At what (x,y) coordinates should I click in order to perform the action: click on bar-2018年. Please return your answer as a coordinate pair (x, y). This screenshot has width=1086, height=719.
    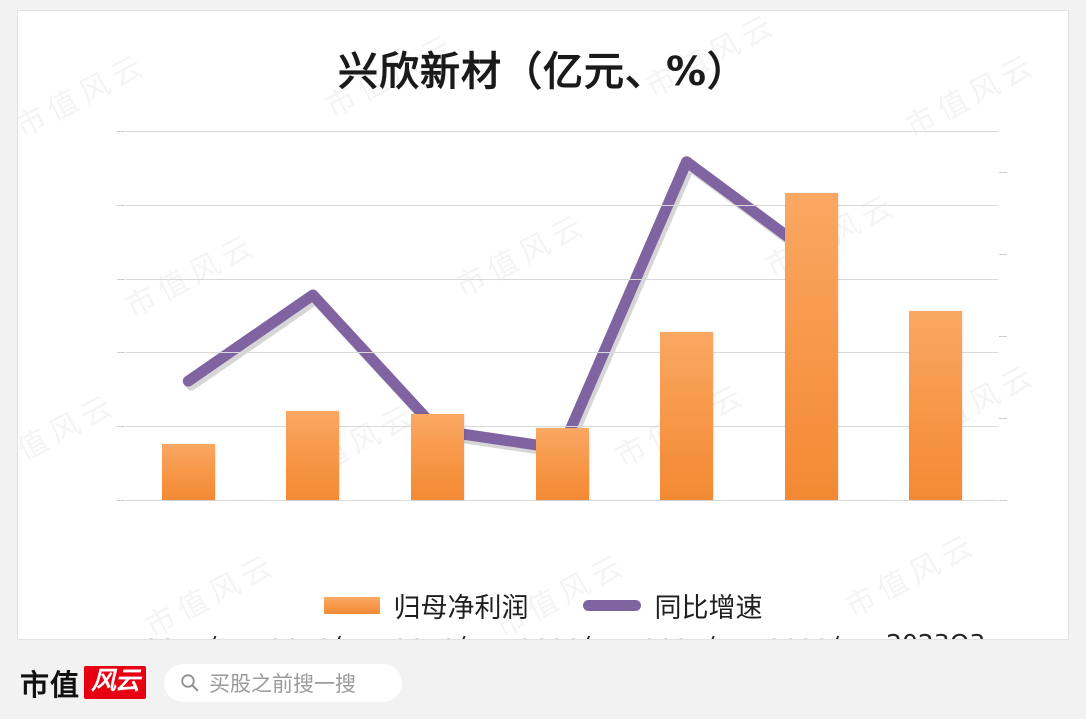
    Looking at the image, I should click on (313, 455).